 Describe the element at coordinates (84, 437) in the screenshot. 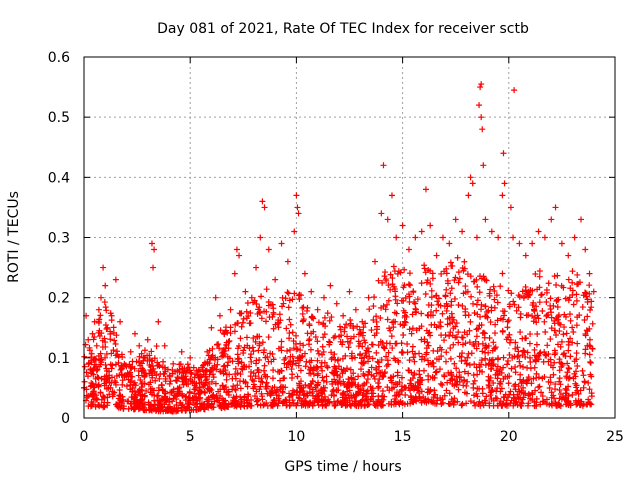

I see `x-tick-label: 0` at that location.